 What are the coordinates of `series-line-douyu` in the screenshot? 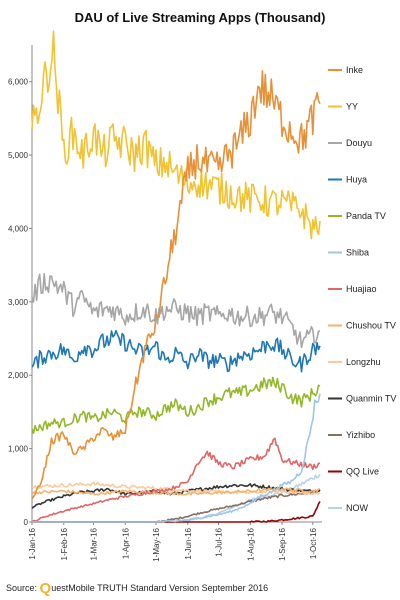 It's located at (175, 310).